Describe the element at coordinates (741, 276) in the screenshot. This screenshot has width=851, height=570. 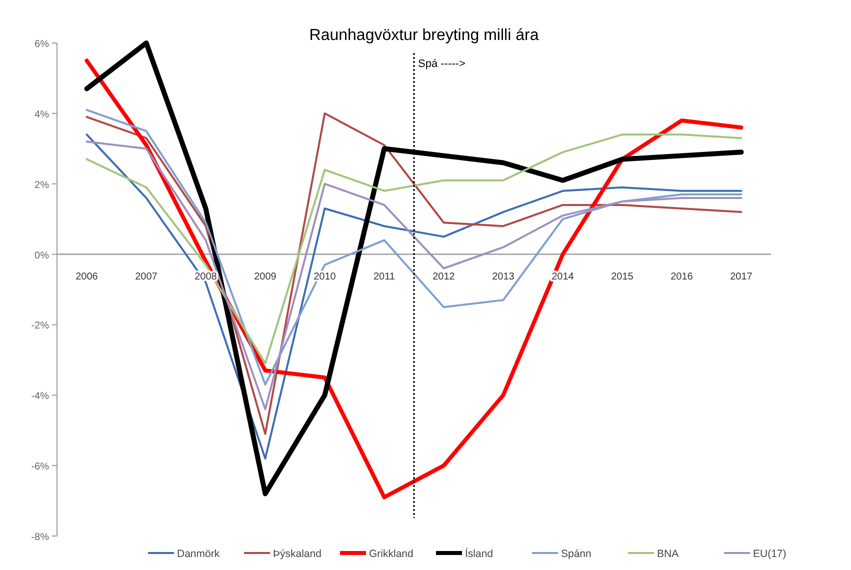
I see `x-tick-label: 2017` at that location.